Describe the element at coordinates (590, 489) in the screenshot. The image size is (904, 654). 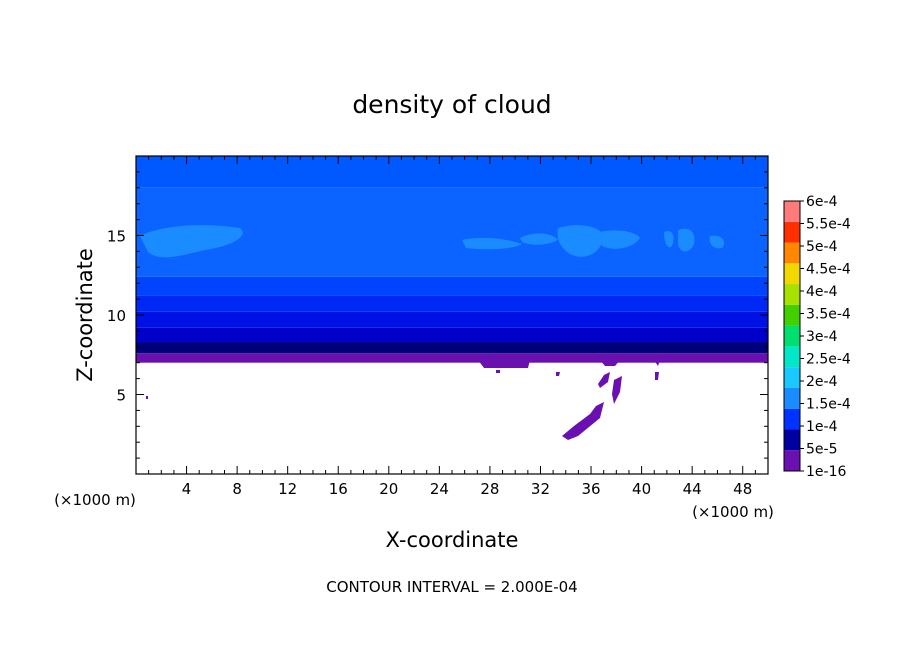
I see `x-tick-label-36: 36` at that location.